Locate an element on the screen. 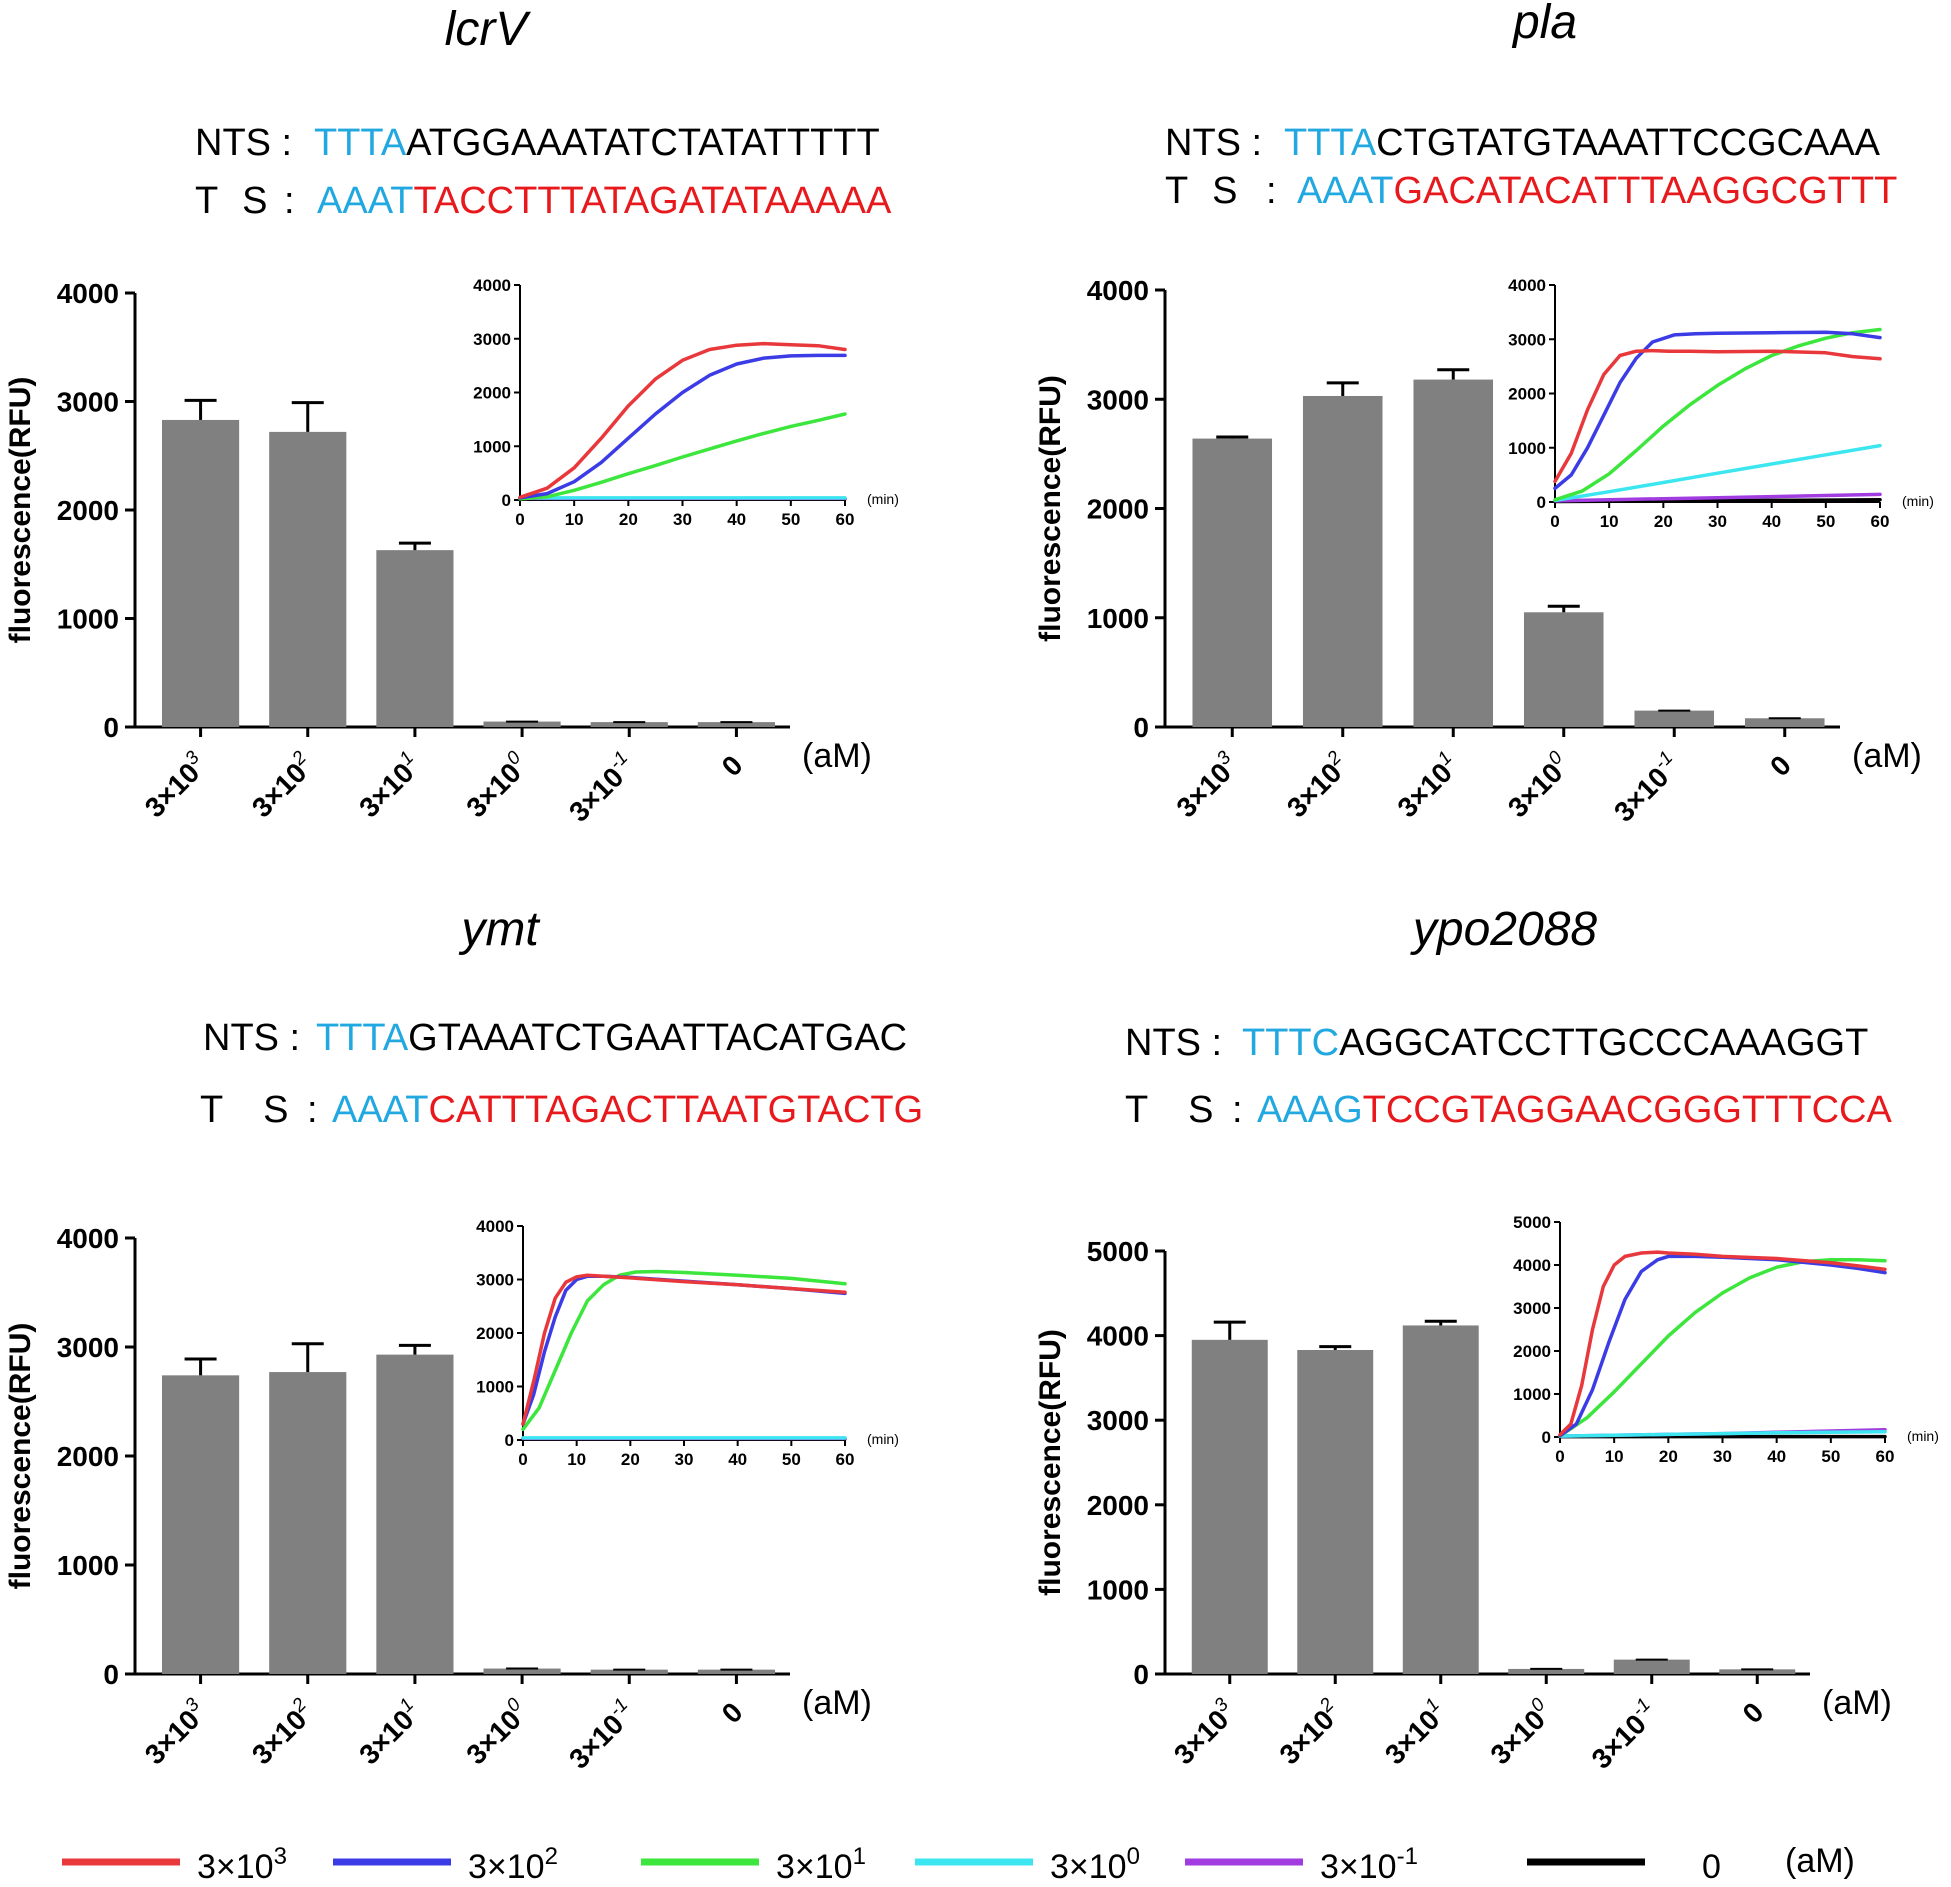 This screenshot has height=1887, width=1951. nts-sequence-row: NTS : TTTAGTAAATCTGAATTACATGAC is located at coordinates (555, 1038).